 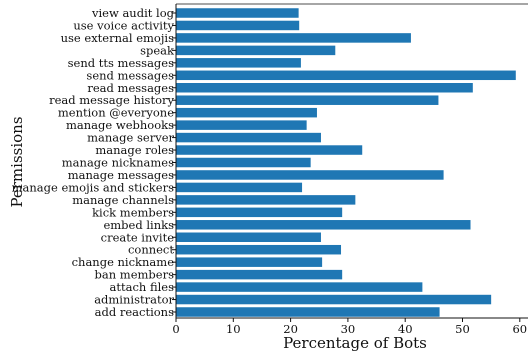 I want to click on x-tick-label: 40, so click(x=405, y=329).